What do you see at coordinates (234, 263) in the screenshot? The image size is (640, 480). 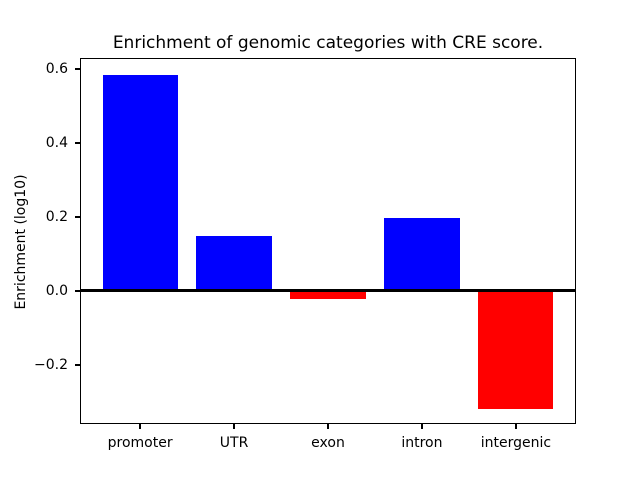 I see `bar-UTR` at bounding box center [234, 263].